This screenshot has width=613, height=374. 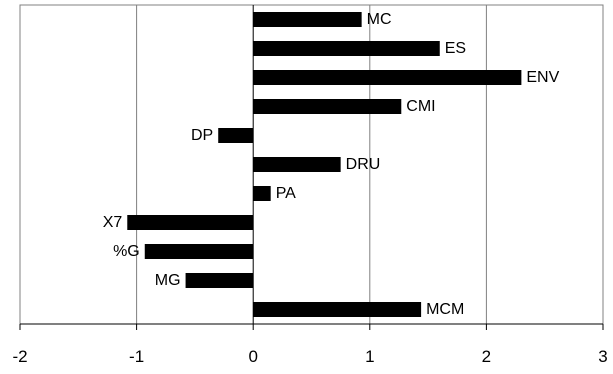 I want to click on x-tick-label: -2, so click(x=19, y=356).